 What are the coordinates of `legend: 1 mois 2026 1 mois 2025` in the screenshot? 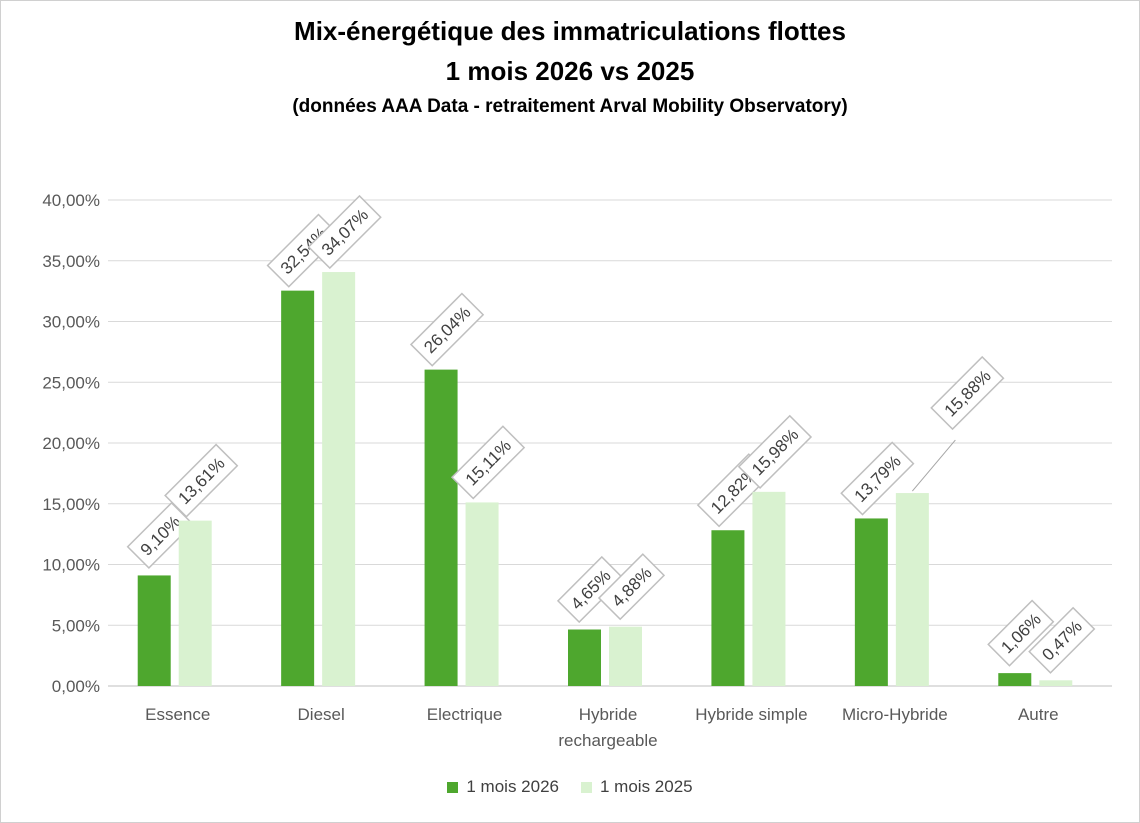 It's located at (570, 787).